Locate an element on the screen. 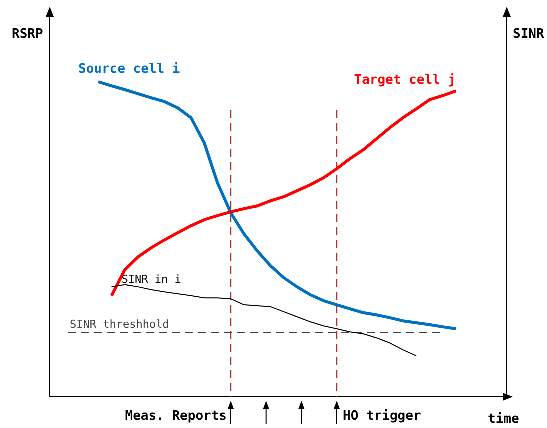  ref-line-label: SINR threshhold is located at coordinates (120, 325).